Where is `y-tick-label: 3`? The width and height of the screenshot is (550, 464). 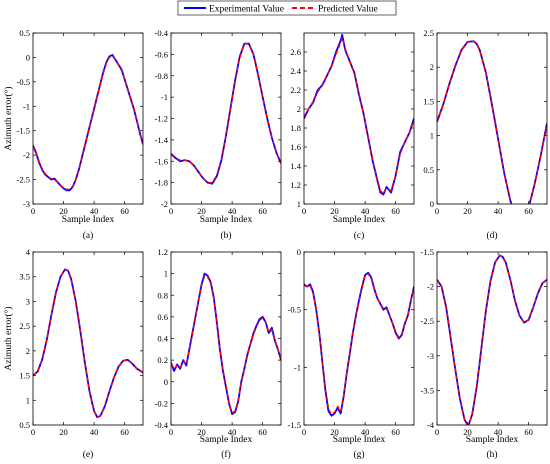
y-tick-label: 3 is located at coordinates (28, 301).